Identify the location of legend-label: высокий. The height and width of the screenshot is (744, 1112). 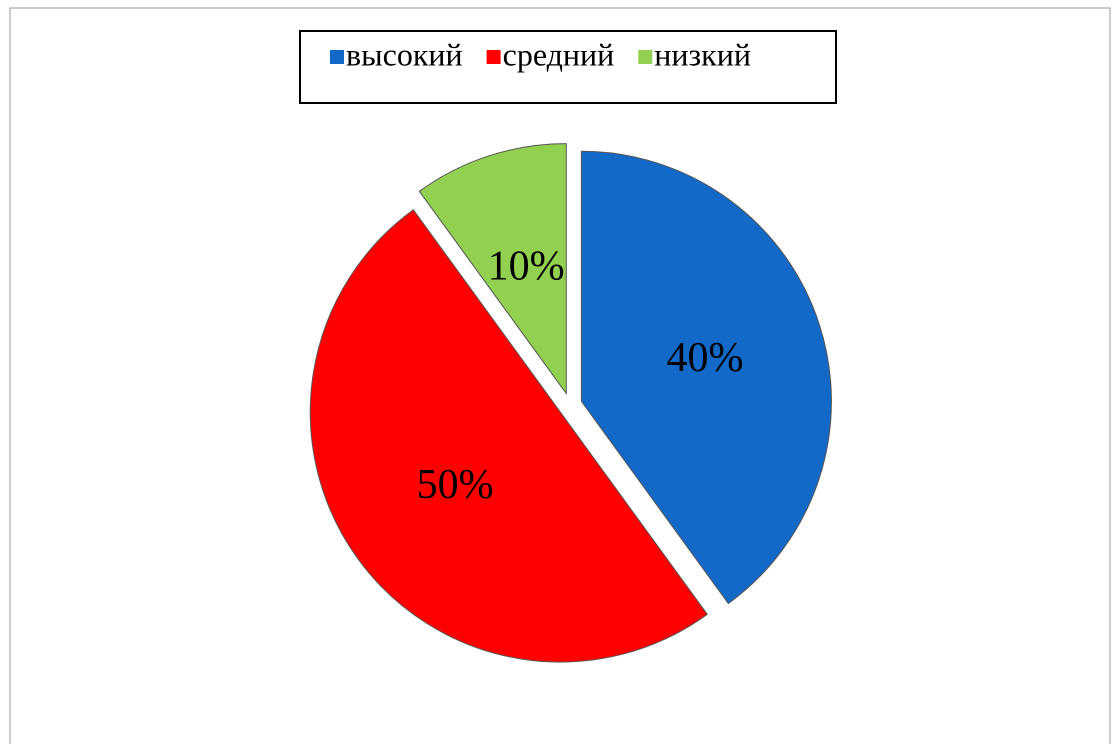
(404, 54).